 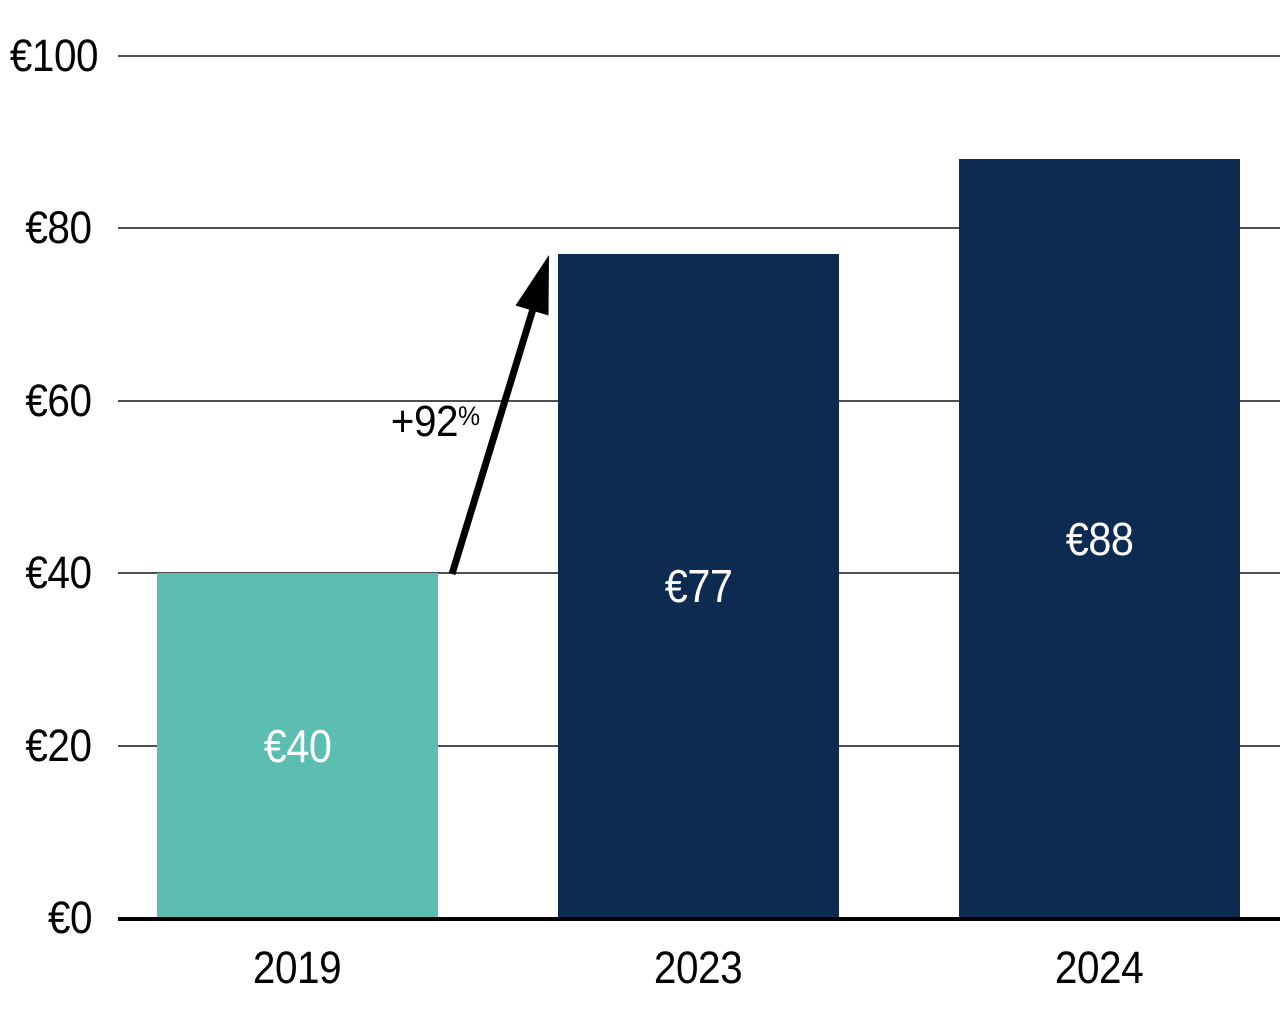 I want to click on x-tick-label-2023: 2023, so click(x=698, y=968).